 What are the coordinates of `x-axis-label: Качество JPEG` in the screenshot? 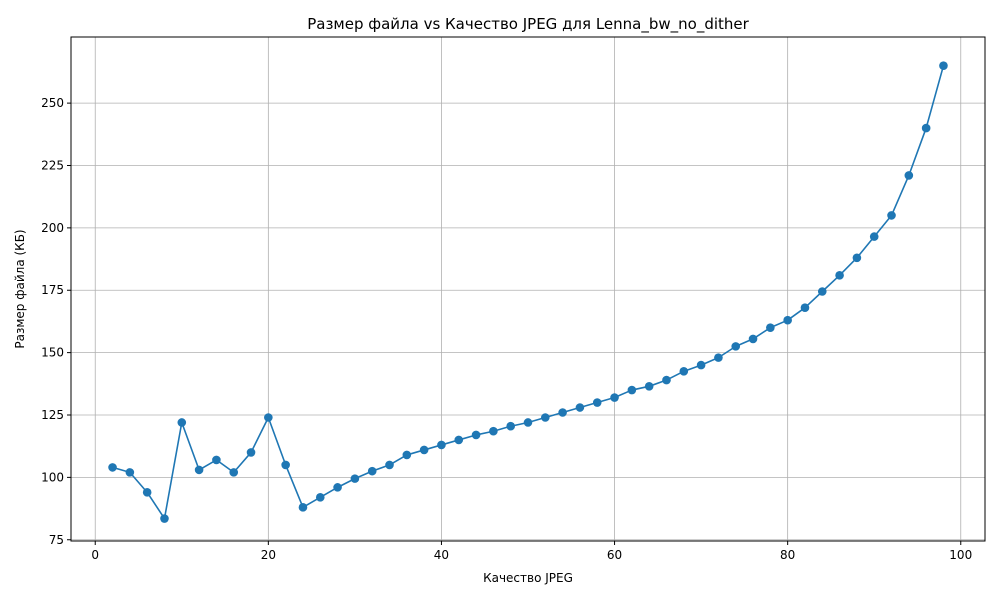 It's located at (528, 578).